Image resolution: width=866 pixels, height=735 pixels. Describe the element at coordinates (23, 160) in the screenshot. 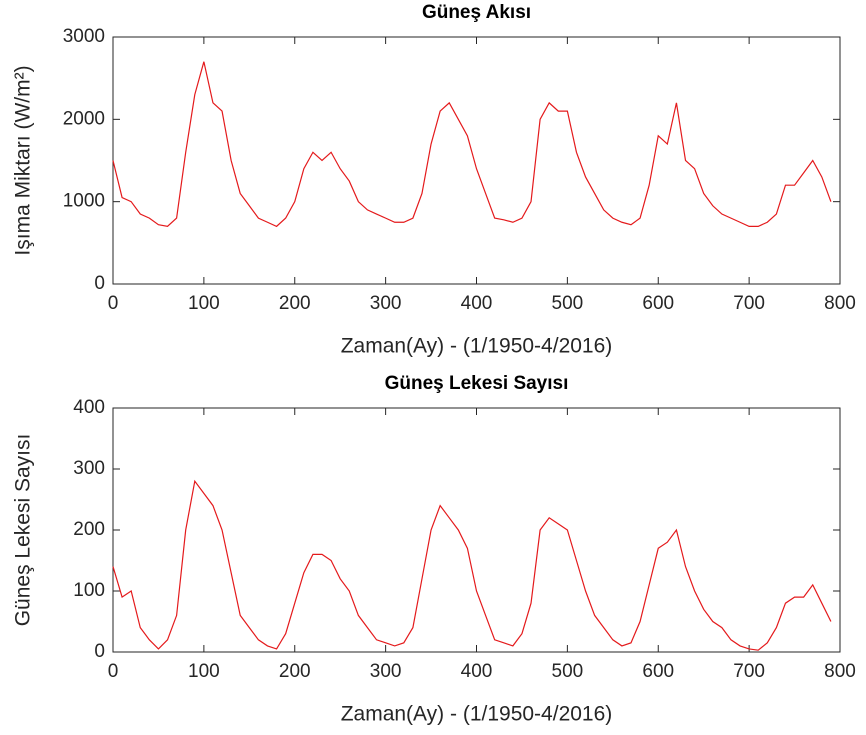

I see `y-axis-label: Işıma Miktarı (W/m²)` at that location.